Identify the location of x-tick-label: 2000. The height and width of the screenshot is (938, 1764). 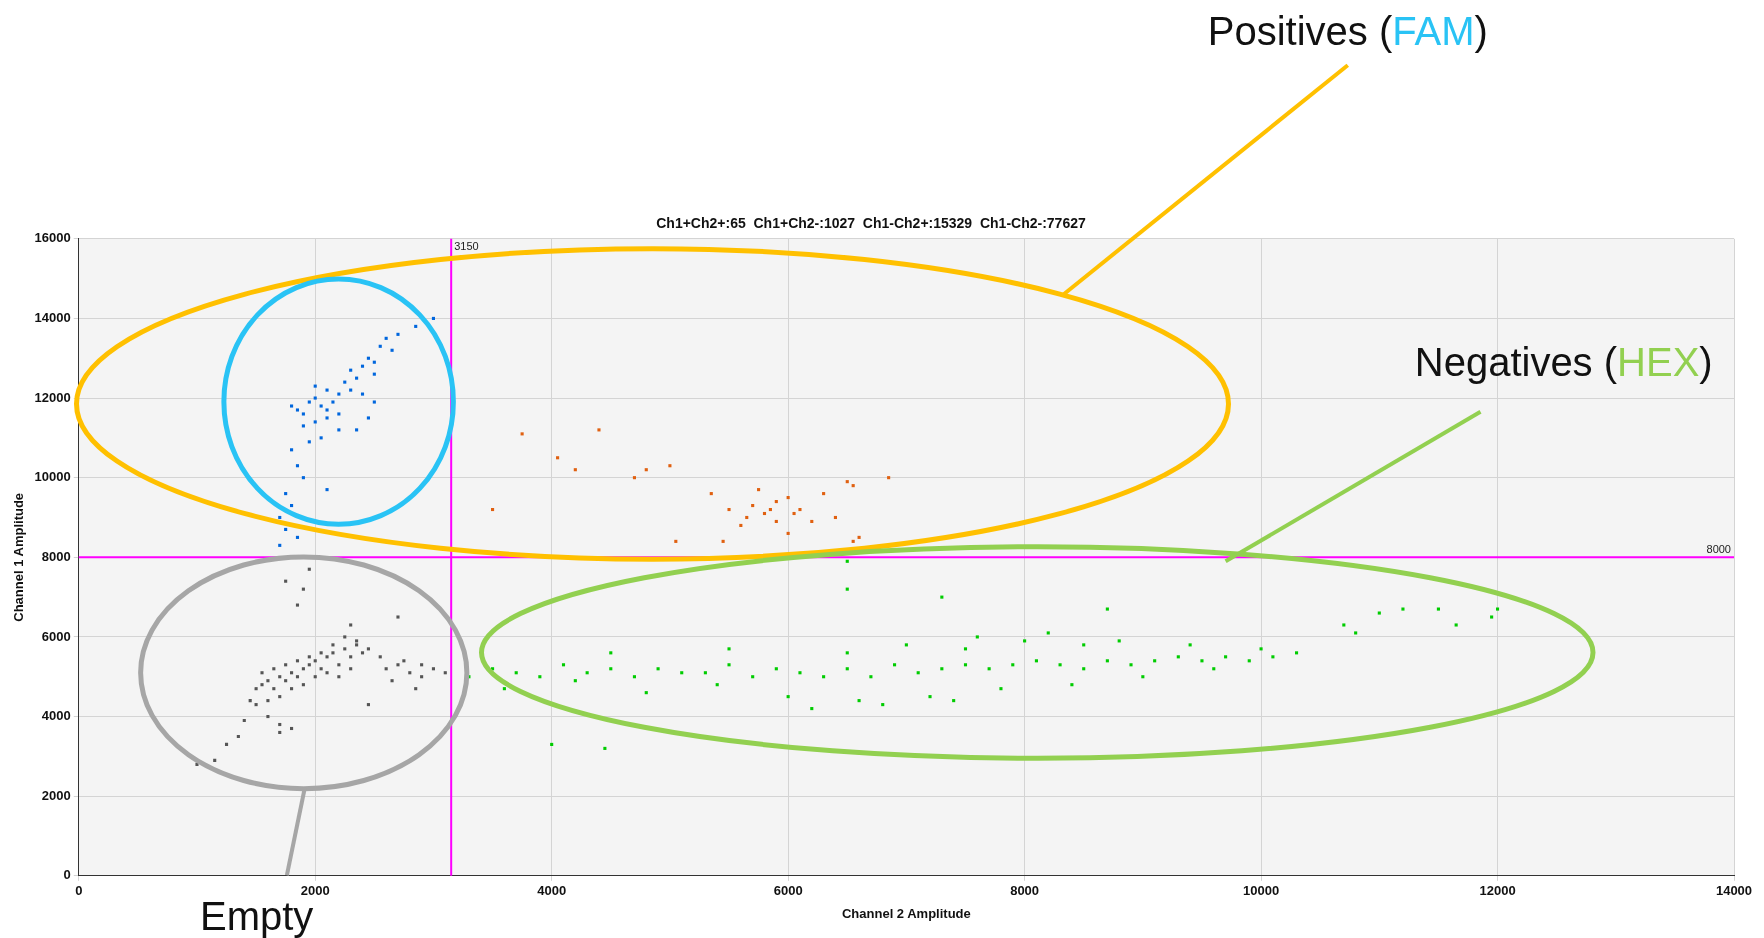
(315, 891).